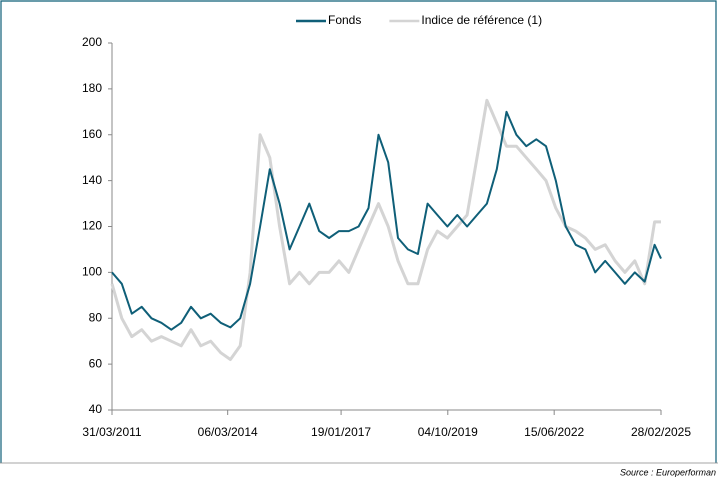  What do you see at coordinates (341, 432) in the screenshot?
I see `x-tick-label: 19/01/2017` at bounding box center [341, 432].